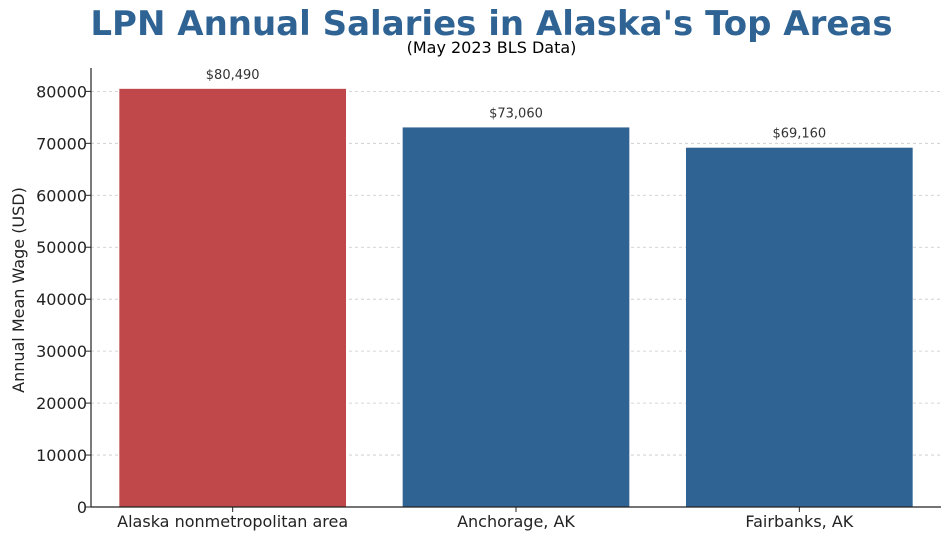  What do you see at coordinates (82, 507) in the screenshot?
I see `y-tick-label: 0` at bounding box center [82, 507].